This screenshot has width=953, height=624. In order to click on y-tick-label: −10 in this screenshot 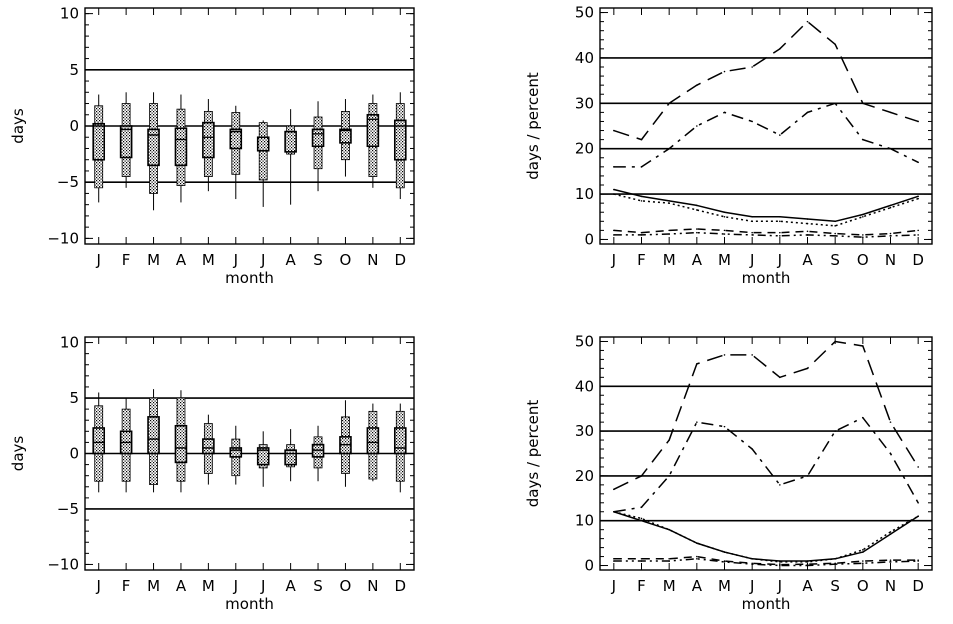, I will do `click(63, 238)`.